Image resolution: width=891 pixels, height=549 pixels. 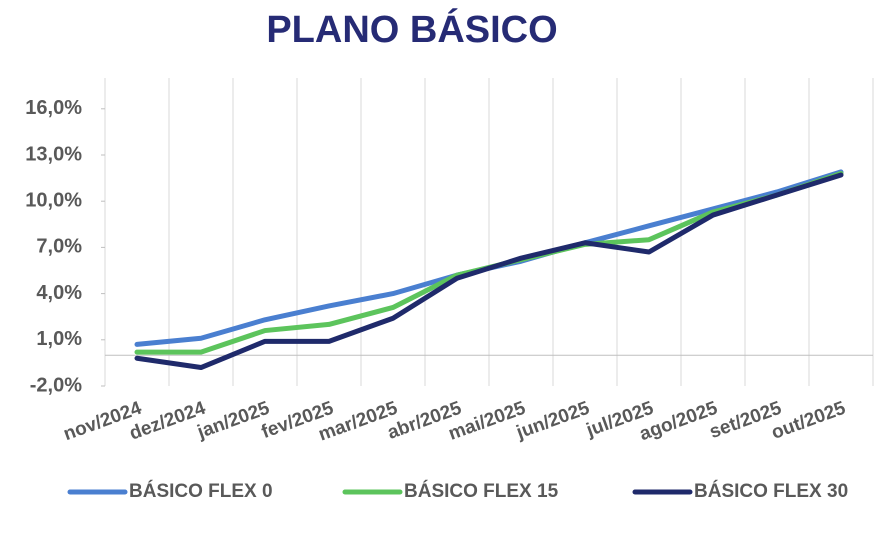 I want to click on legend-label: BÁSICO FLEX 0, so click(x=201, y=491).